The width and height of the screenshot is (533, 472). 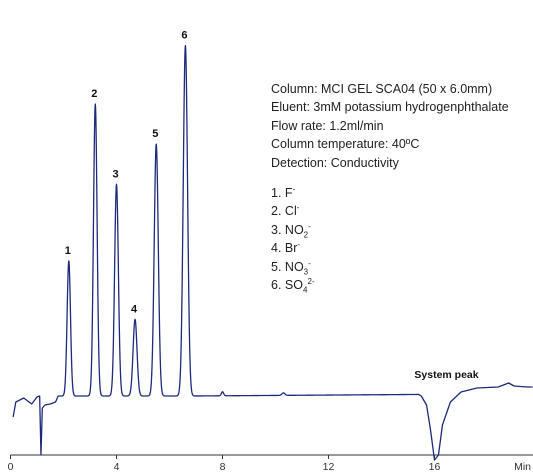 What do you see at coordinates (94, 94) in the screenshot?
I see `peak-label: 2` at bounding box center [94, 94].